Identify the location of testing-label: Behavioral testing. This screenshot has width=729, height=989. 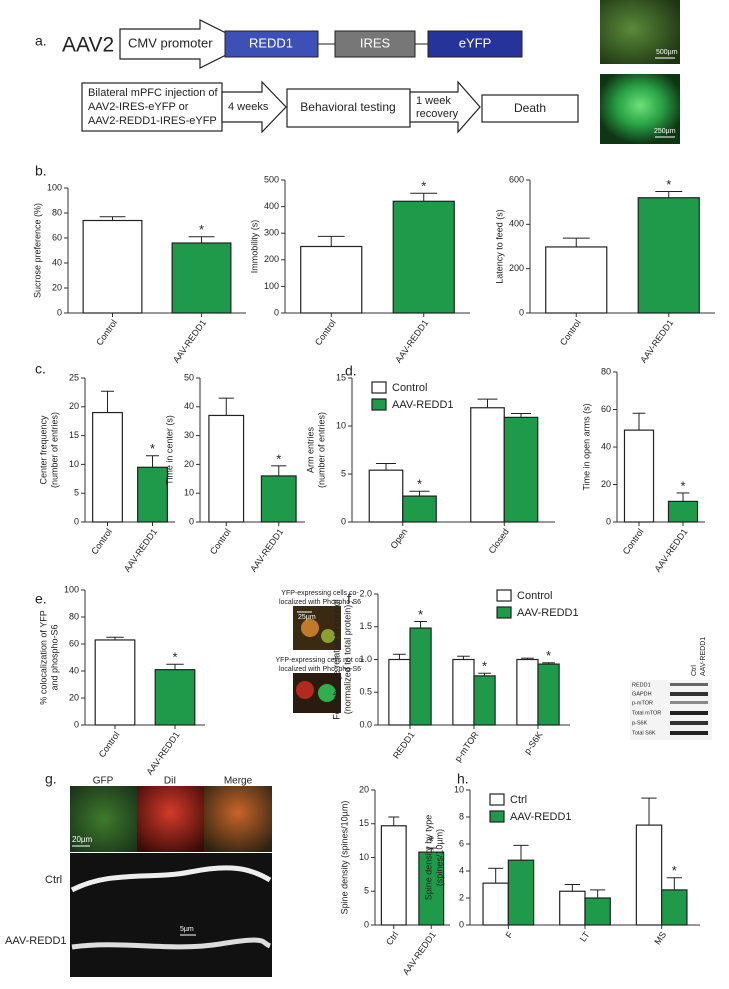
(347, 107).